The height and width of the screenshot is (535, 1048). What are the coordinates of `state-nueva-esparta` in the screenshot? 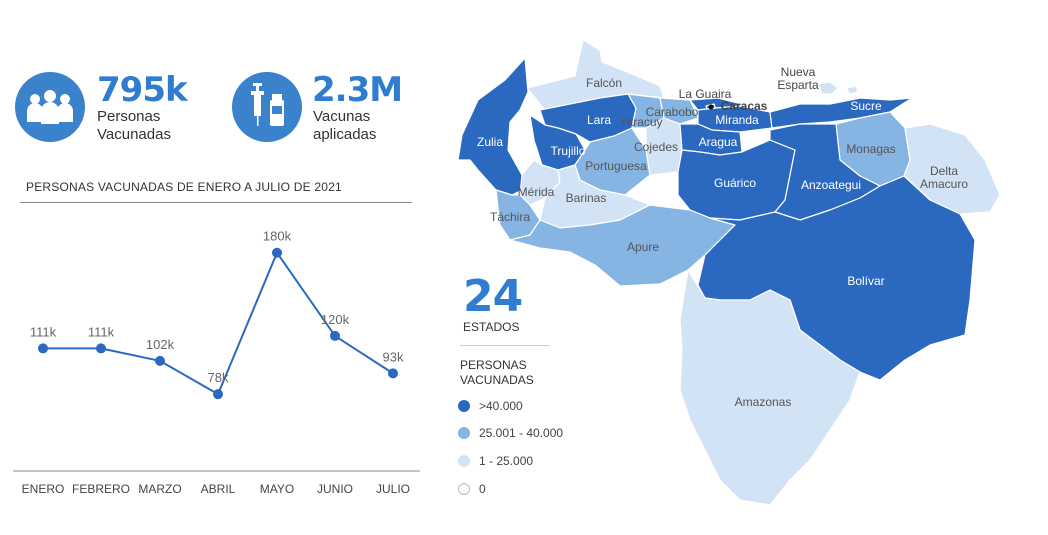 It's located at (838, 88).